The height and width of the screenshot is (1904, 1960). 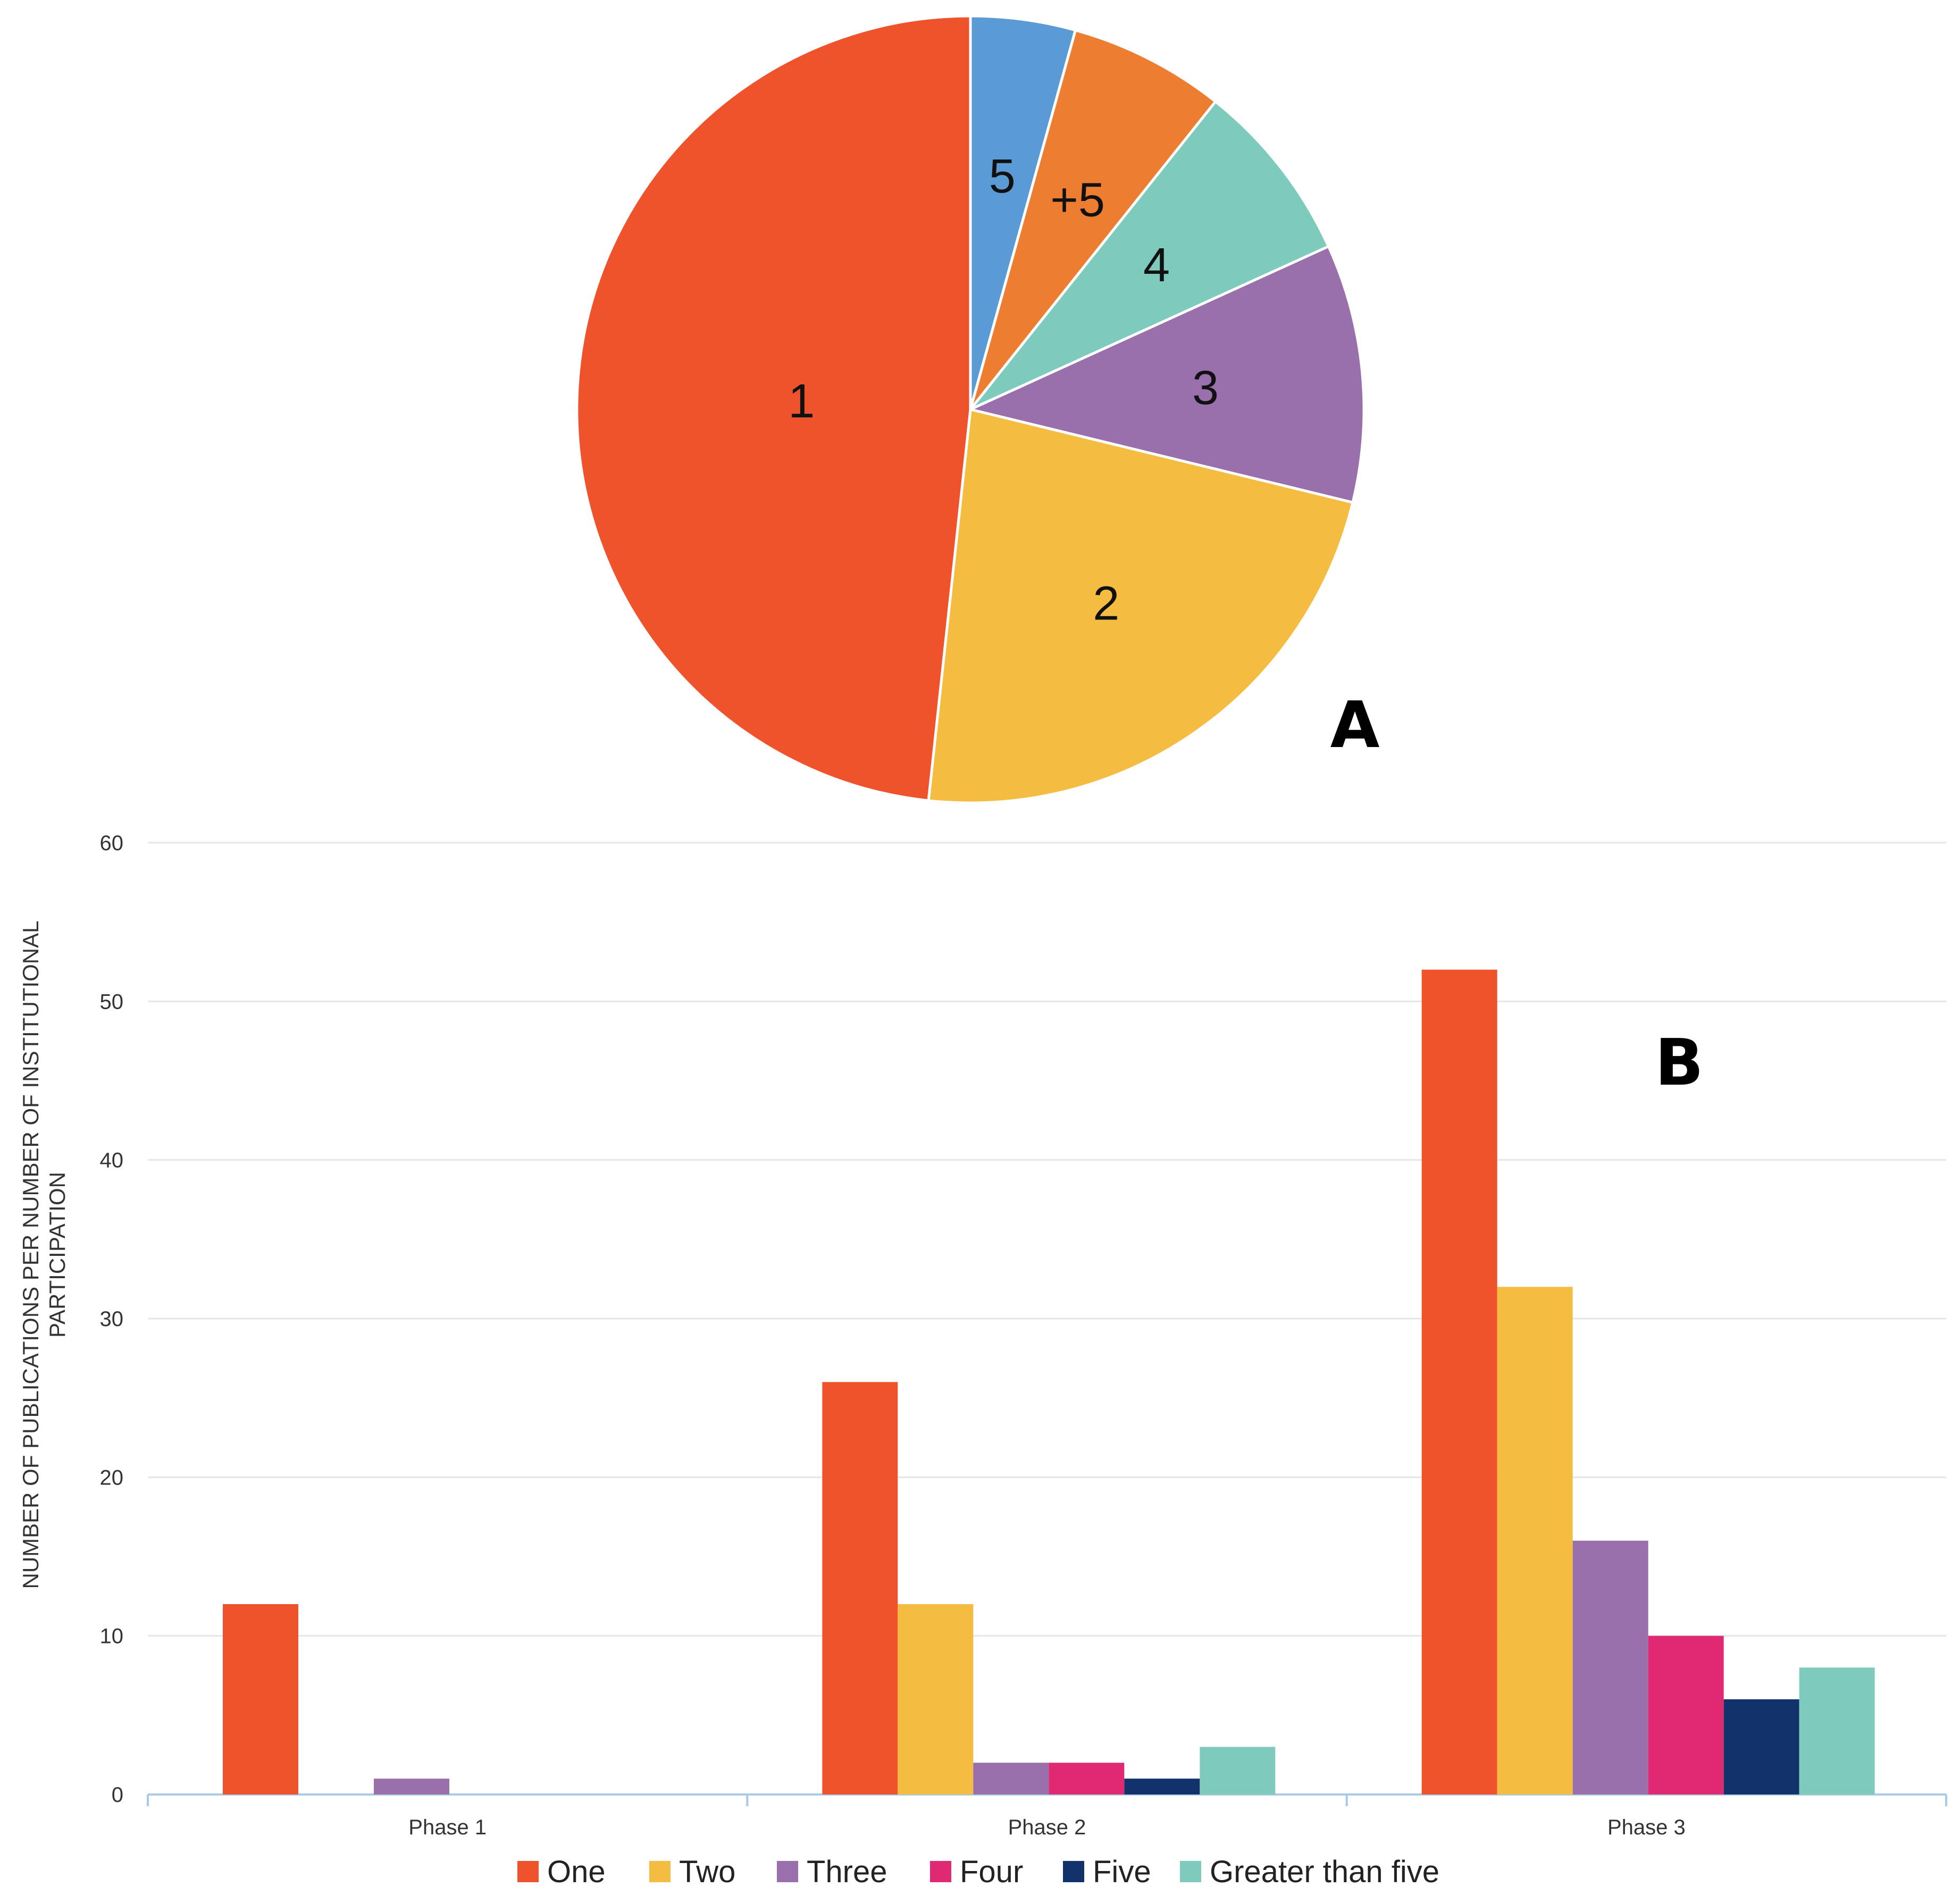 I want to click on pie-slice-label: 3, so click(x=1205, y=388).